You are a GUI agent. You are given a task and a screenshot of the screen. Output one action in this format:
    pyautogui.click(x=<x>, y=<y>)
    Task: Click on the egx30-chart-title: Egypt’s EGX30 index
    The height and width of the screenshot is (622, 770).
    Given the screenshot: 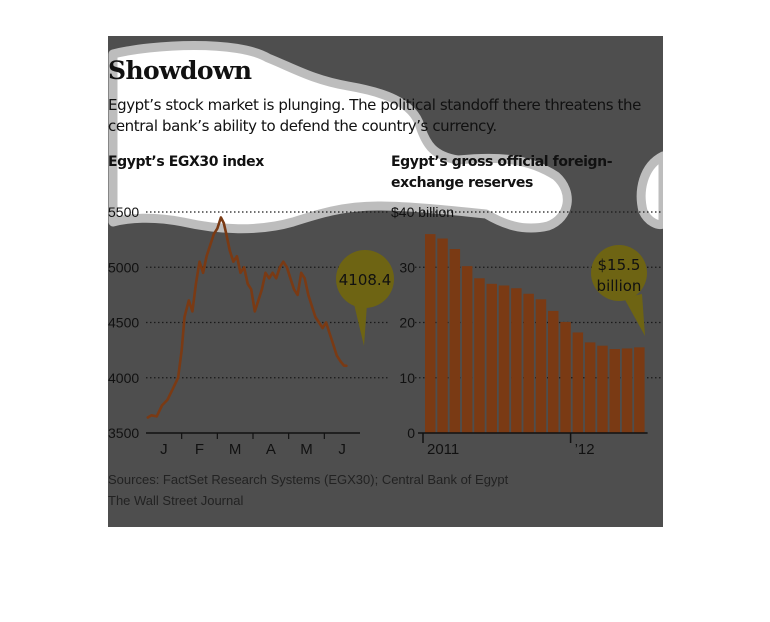 What is the action you would take?
    pyautogui.click(x=186, y=162)
    